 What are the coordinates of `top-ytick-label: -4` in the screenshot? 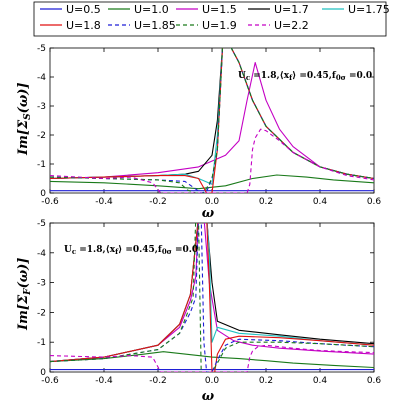 It's located at (41, 78).